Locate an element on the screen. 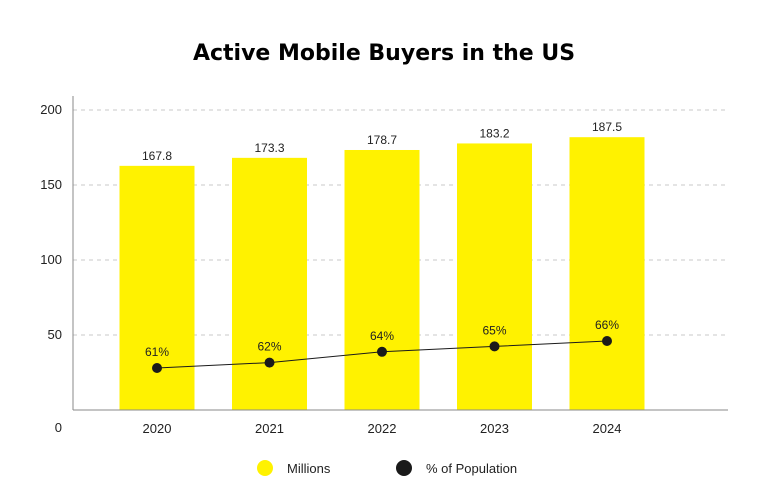  bar-data-label: 178.7 is located at coordinates (382, 140).